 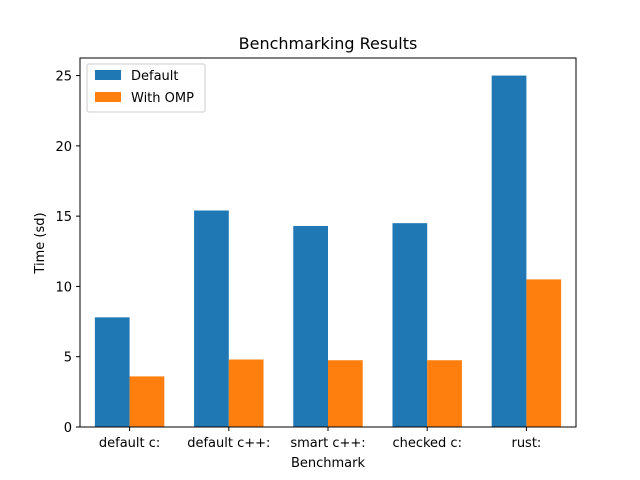 I want to click on x-tick-label: default c++:, so click(x=228, y=443).